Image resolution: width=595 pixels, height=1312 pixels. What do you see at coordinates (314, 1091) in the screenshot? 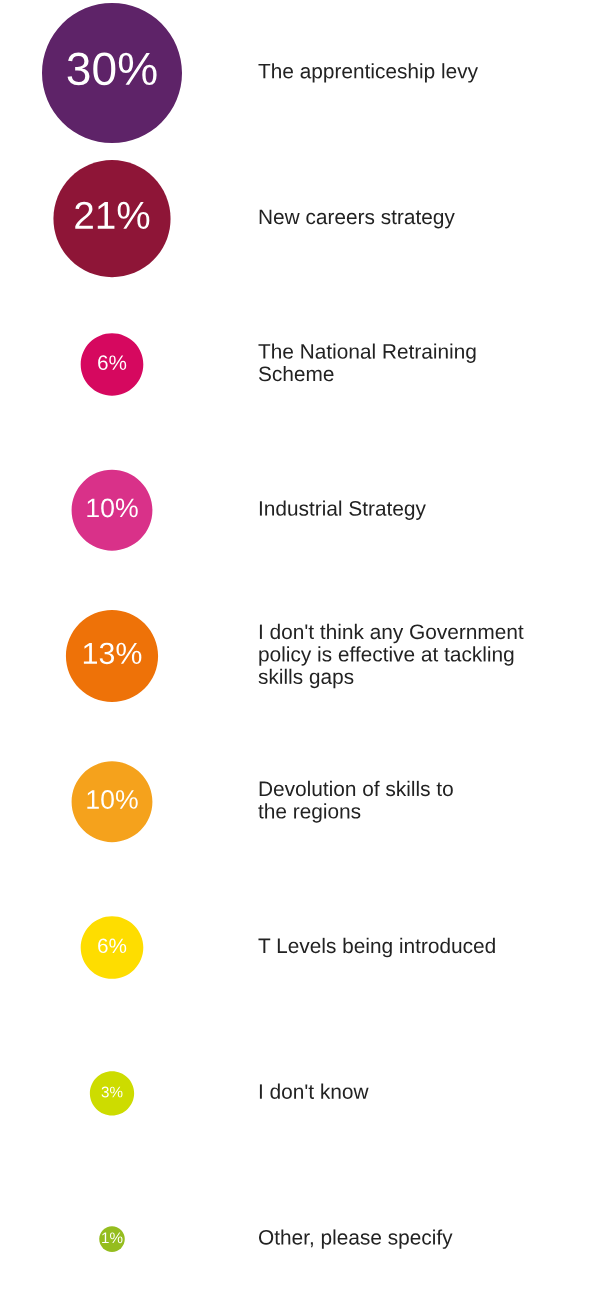
I see `category-label: I don't know` at bounding box center [314, 1091].